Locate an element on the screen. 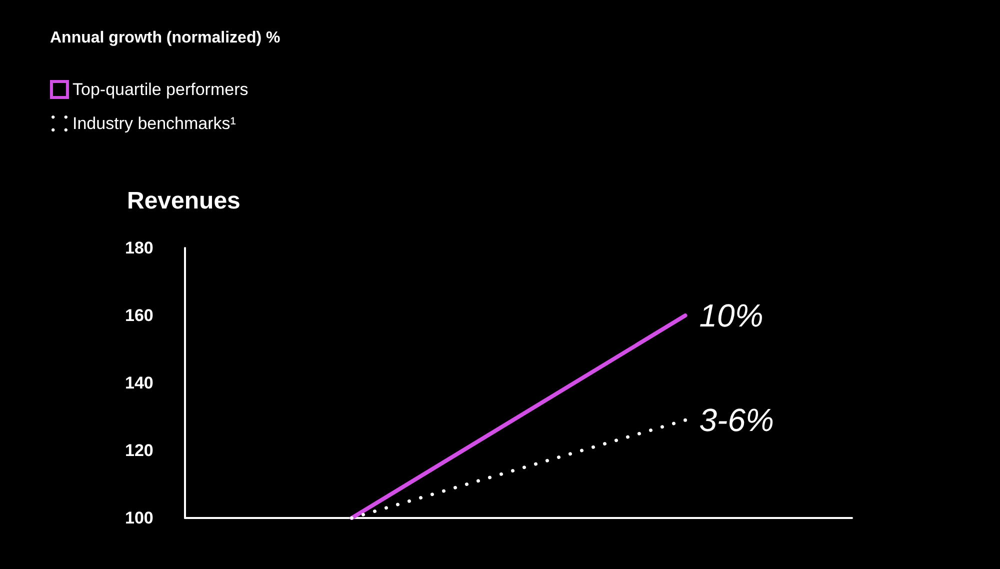 This screenshot has width=1000, height=569. y-tick-label: 120 is located at coordinates (139, 450).